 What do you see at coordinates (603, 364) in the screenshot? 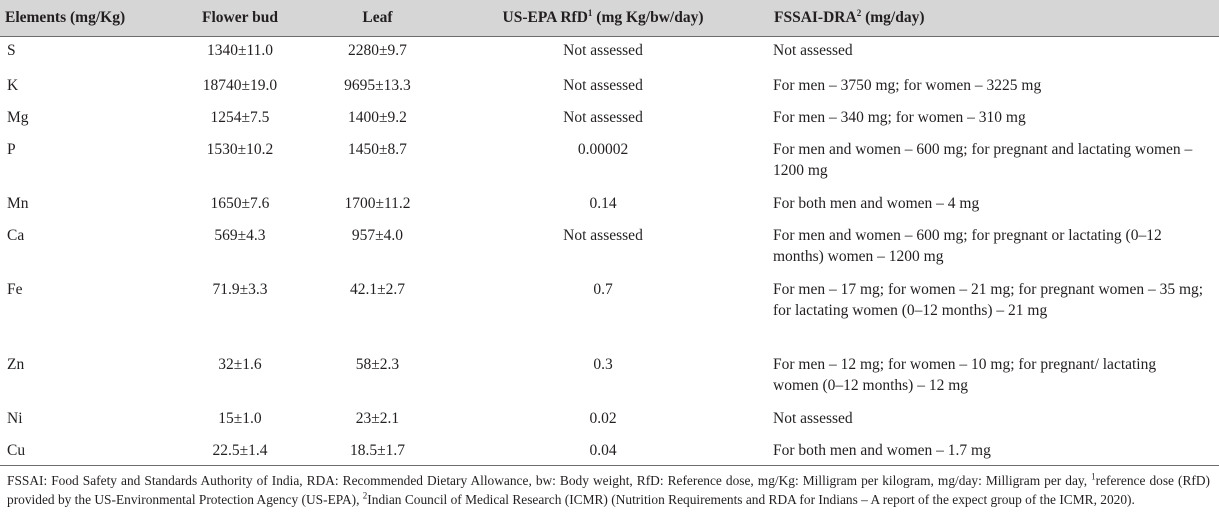
I see `cell-rfd: 0.3` at bounding box center [603, 364].